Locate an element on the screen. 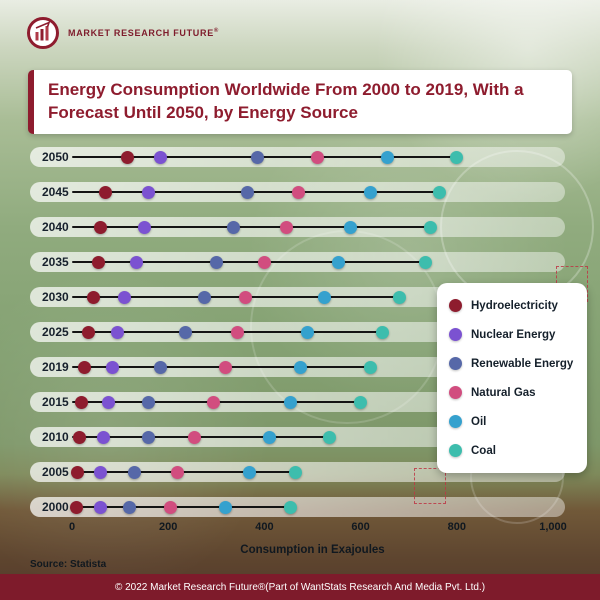 The height and width of the screenshot is (600, 600). year-label: 2040 is located at coordinates (55, 227).